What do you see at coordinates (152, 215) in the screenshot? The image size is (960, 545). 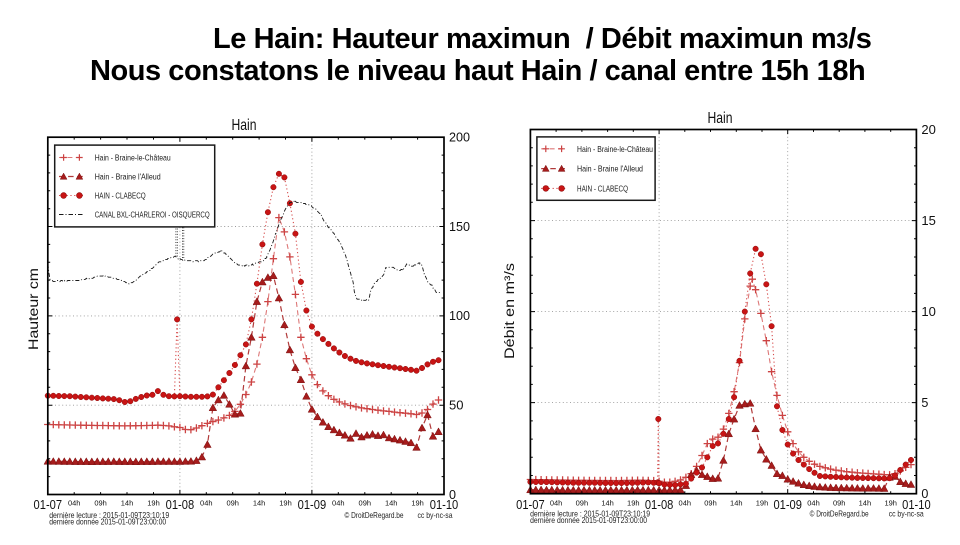 I see `svg-text:CANAL BXL-CHARLEROI - OISQUERC: CANAL BXL-CHARLEROI - OISQUERCQ` at bounding box center [152, 215].